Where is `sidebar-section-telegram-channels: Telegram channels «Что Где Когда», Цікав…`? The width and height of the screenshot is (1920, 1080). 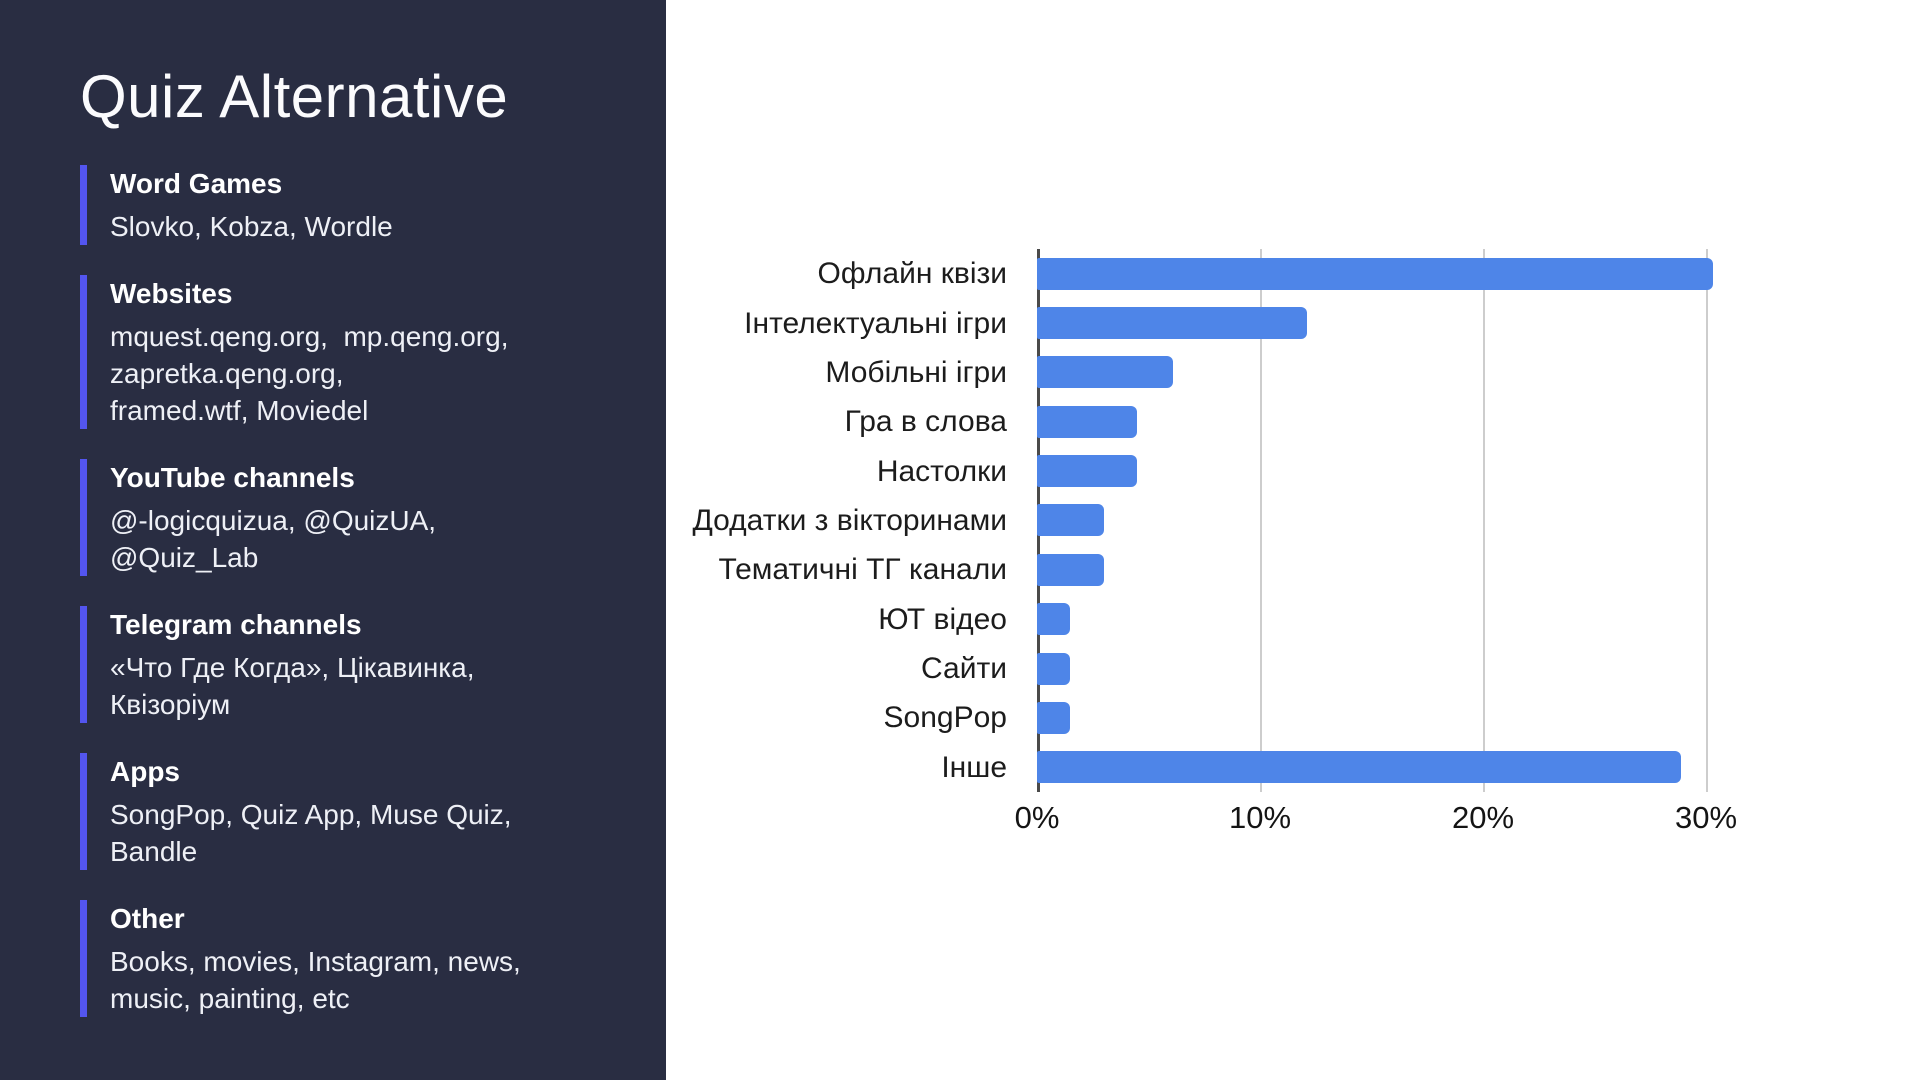 sidebar-section-telegram-channels: Telegram channels «Что Где Когда», Цікав… is located at coordinates (353, 664).